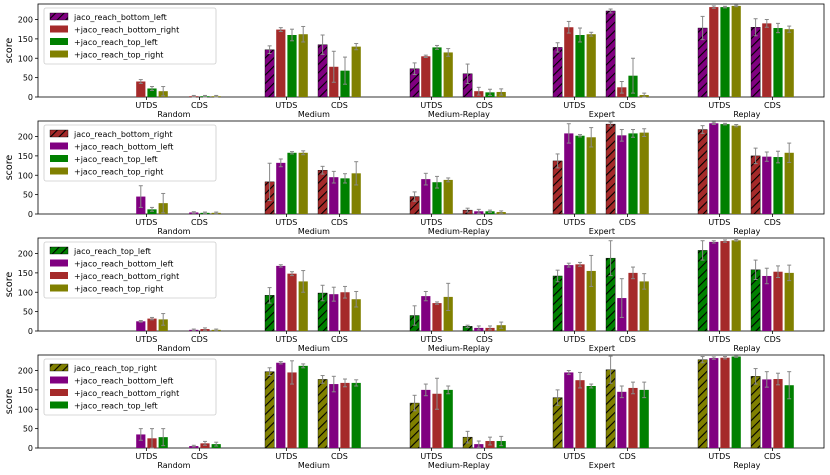  Describe the element at coordinates (644, 306) in the screenshot. I see `bar-jaco-reach-top-right-expert-cds` at that location.